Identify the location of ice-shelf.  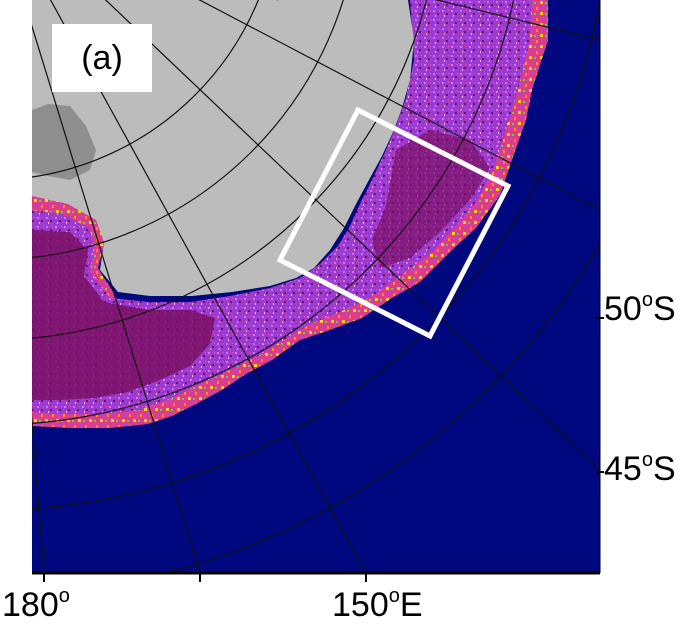
(64, 142).